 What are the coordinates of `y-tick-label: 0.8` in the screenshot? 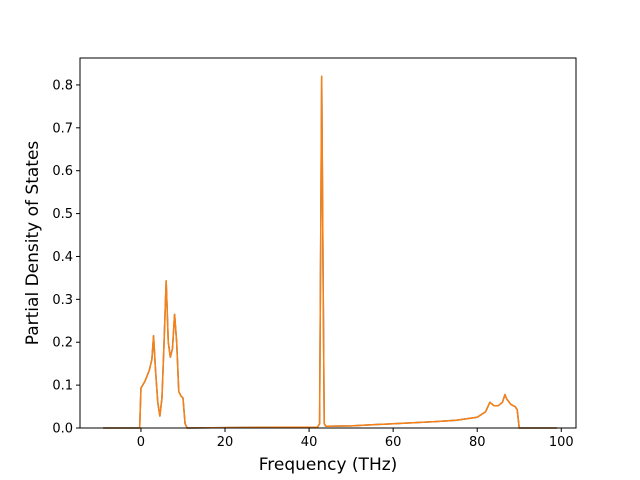 It's located at (62, 85).